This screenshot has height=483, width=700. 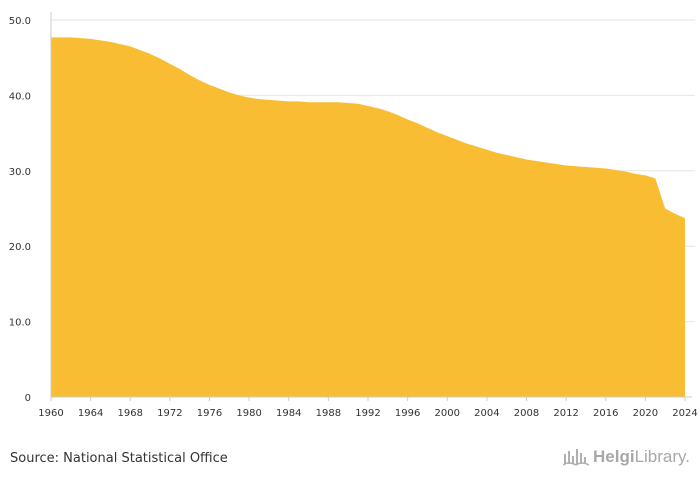 What do you see at coordinates (20, 247) in the screenshot?
I see `y-tick-label: 20.0` at bounding box center [20, 247].